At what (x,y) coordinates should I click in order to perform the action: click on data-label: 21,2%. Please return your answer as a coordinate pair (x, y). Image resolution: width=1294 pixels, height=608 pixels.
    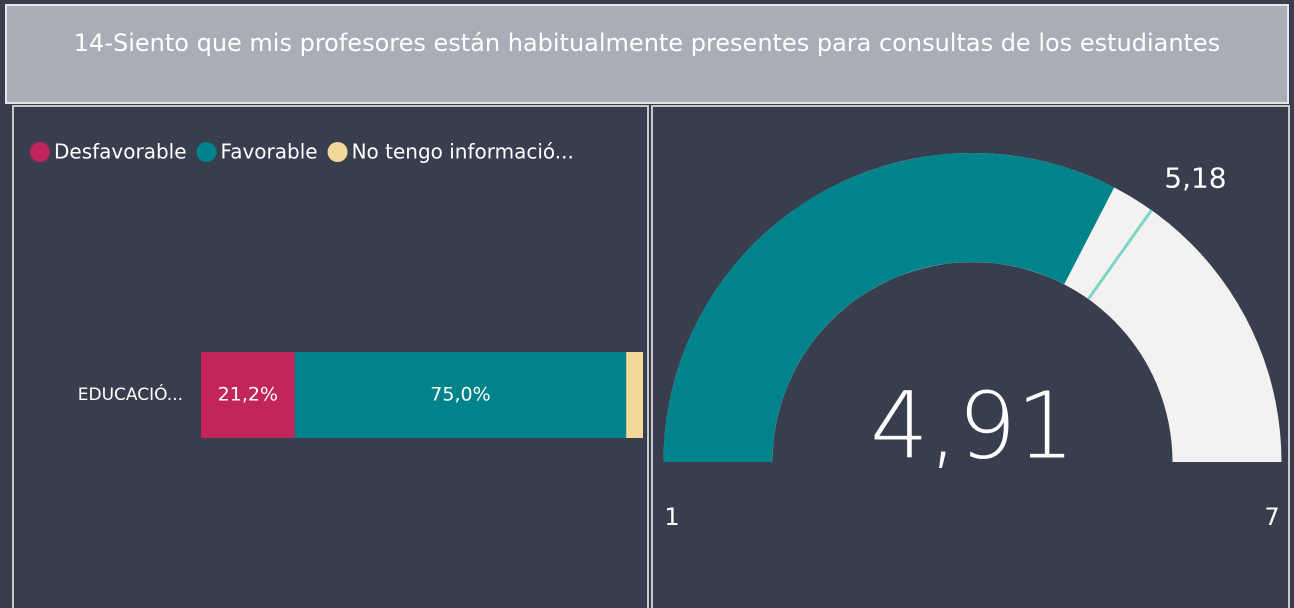
    Looking at the image, I should click on (248, 395).